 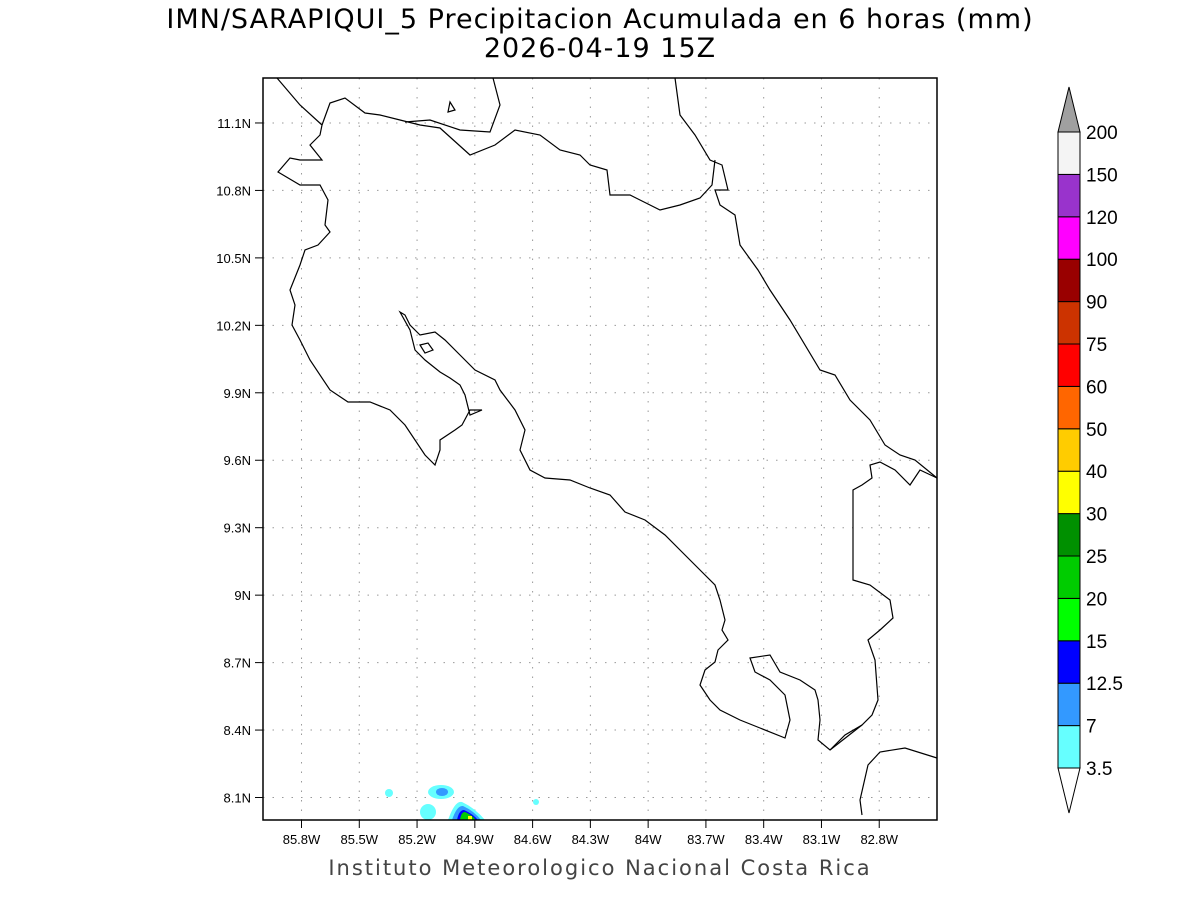 I want to click on nicaragua-border, so click(x=518, y=154).